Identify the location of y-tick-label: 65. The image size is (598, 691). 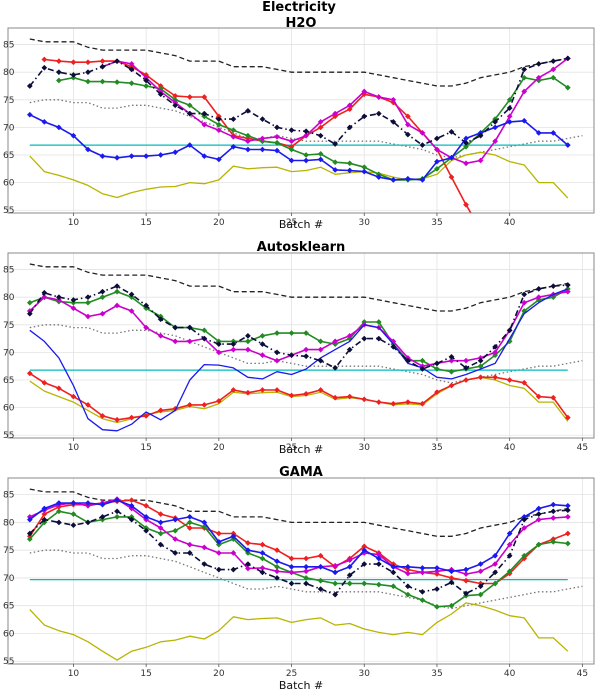
(8, 381).